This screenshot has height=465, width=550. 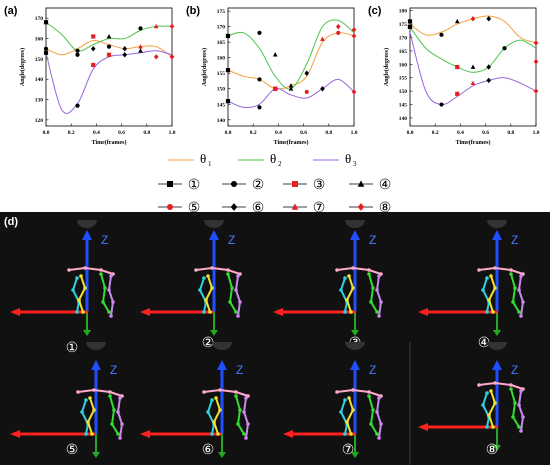 I want to click on y-tick-label: 130, so click(x=39, y=101).